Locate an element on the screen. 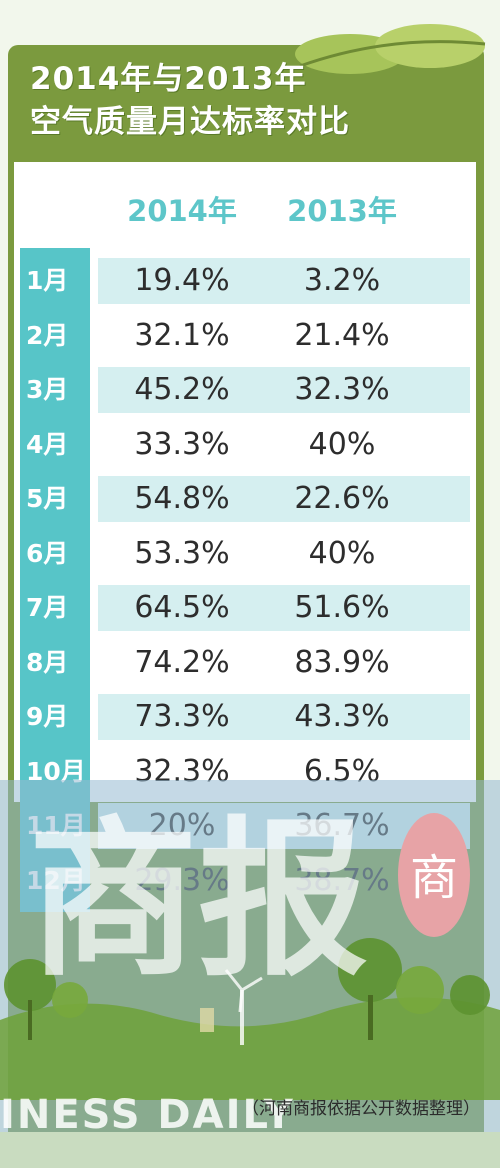 The image size is (500, 1168). footer-strip is located at coordinates (250, 1150).